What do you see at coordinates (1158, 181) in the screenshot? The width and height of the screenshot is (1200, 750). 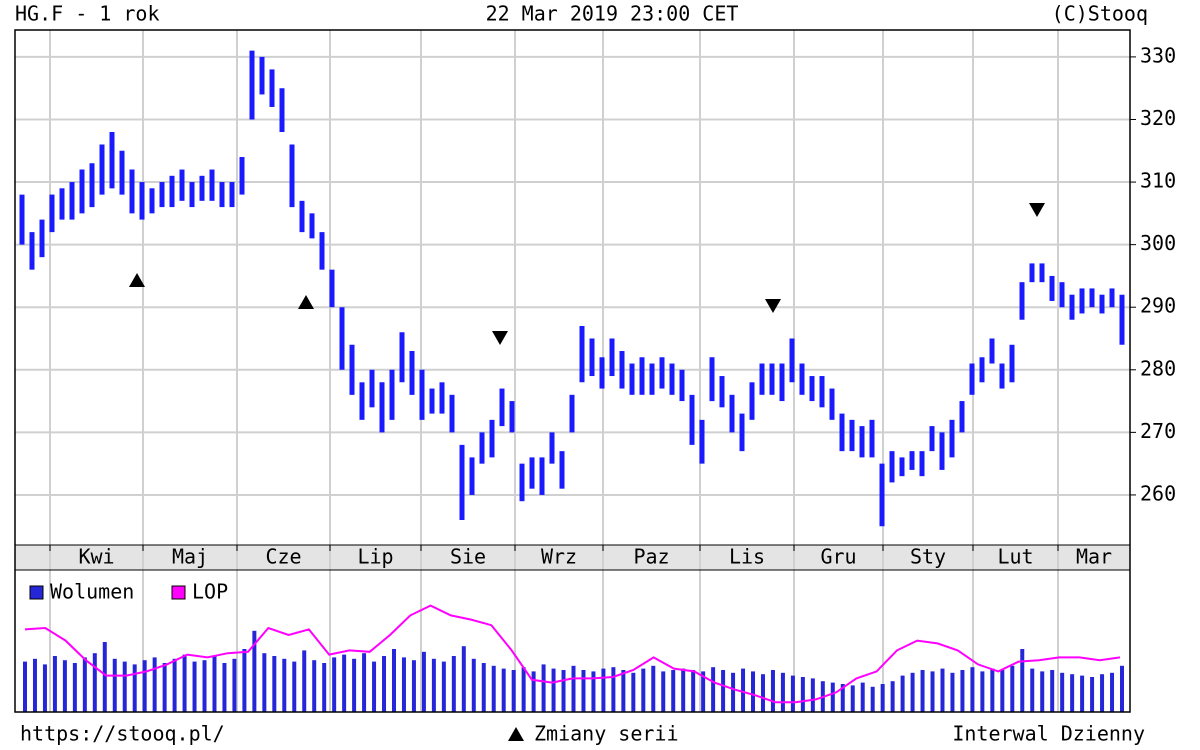 I see `y-tick-label: 310` at bounding box center [1158, 181].